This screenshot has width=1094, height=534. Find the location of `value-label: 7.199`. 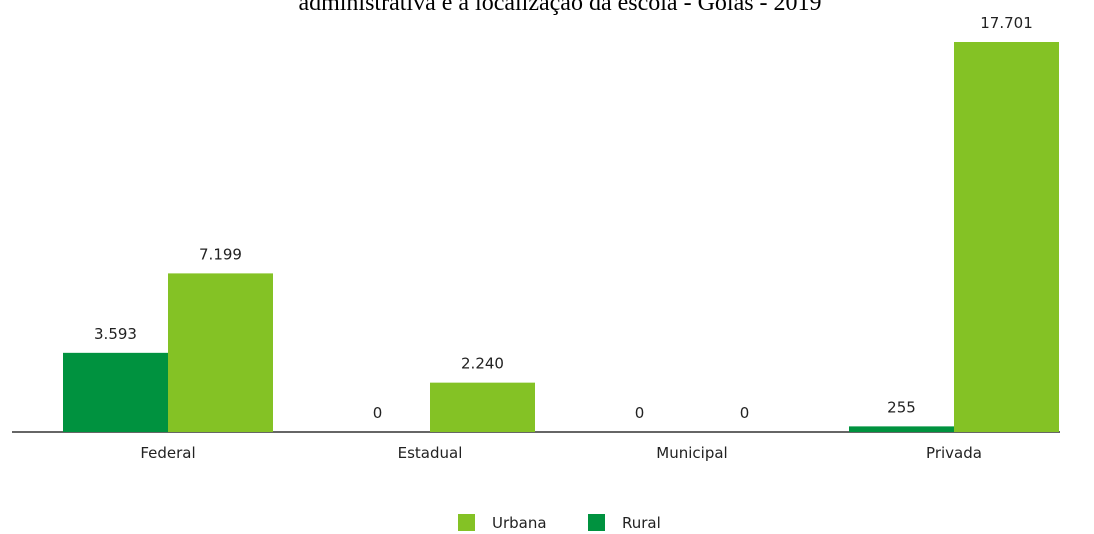

value-label: 7.199 is located at coordinates (220, 254).